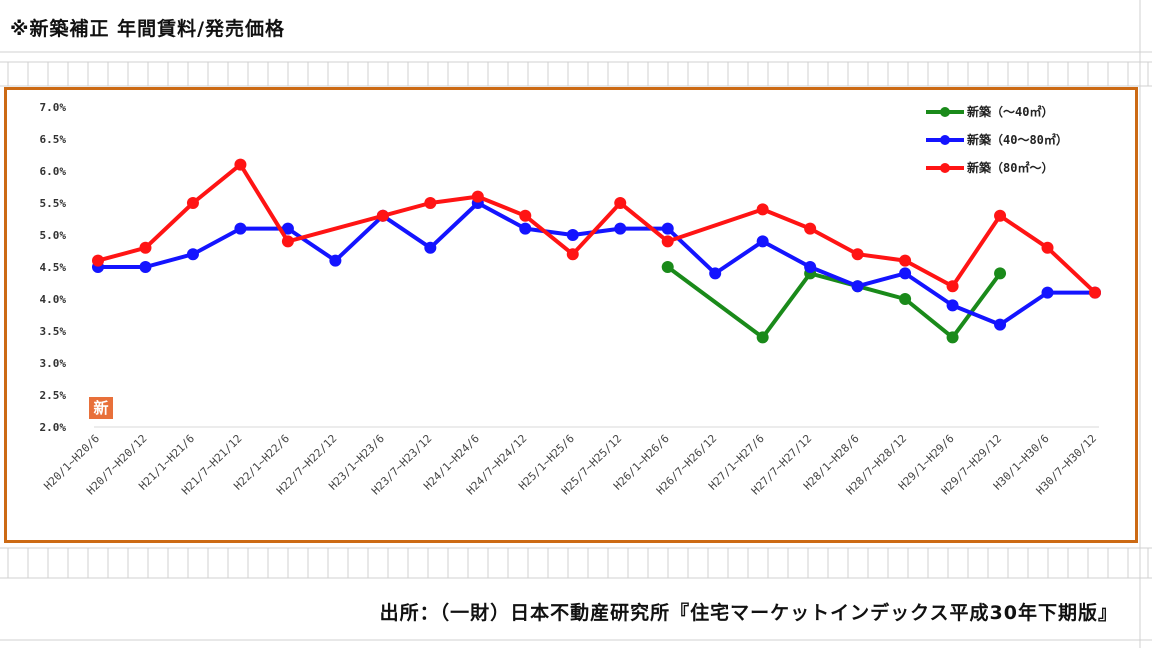 This screenshot has height=648, width=1152. I want to click on y-tick-label: 4.5%, so click(53, 267).